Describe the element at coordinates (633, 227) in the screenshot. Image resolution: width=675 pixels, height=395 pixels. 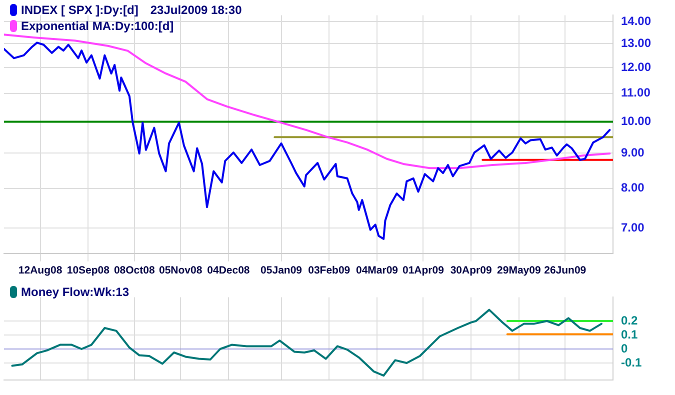
I see `y-tick-label: 7.00` at that location.